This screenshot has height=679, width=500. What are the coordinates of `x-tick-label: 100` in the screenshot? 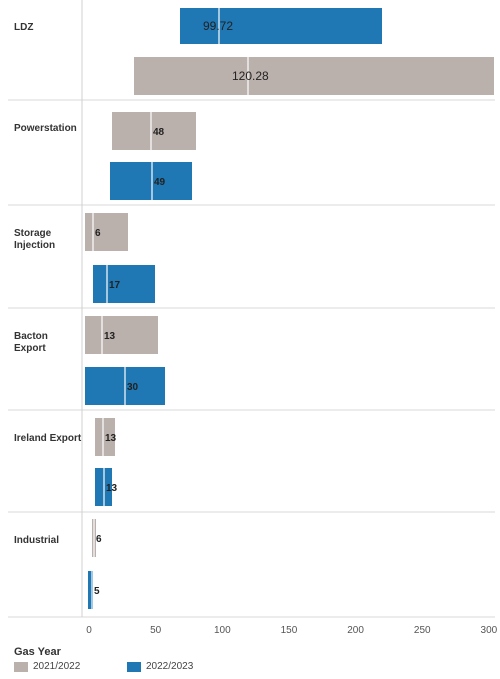 It's located at (222, 630).